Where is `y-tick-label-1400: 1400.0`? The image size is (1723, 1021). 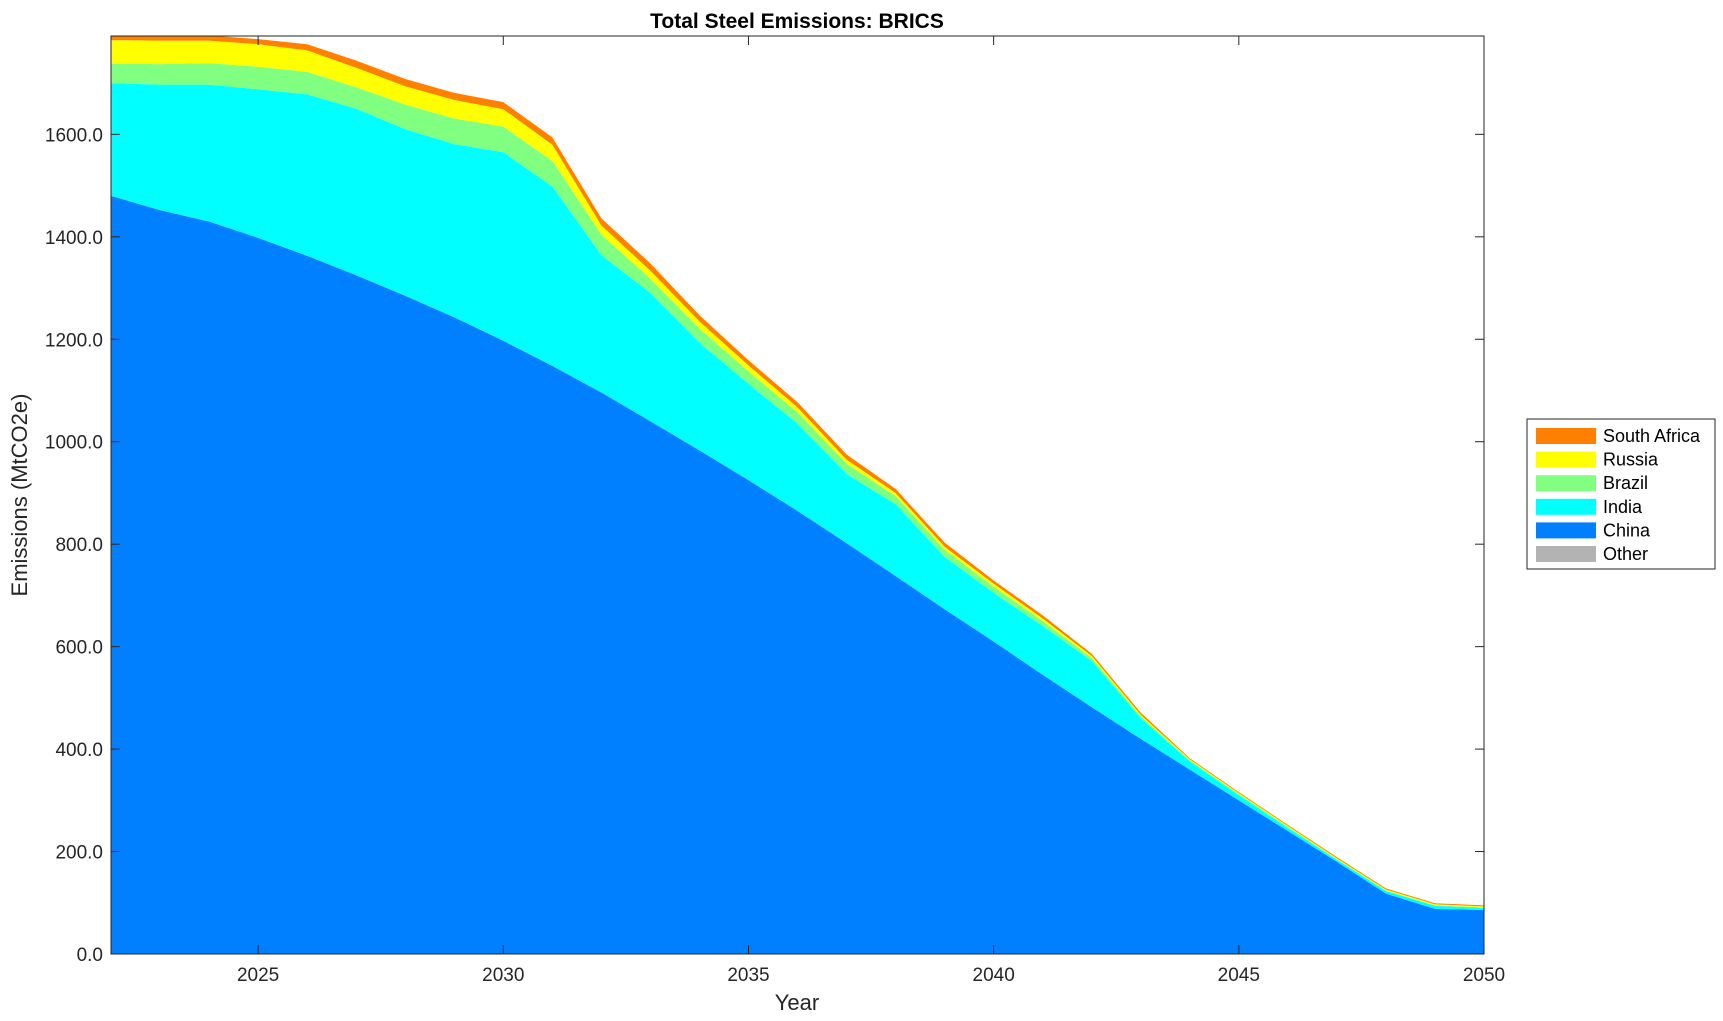
y-tick-label-1400: 1400.0 is located at coordinates (74, 238).